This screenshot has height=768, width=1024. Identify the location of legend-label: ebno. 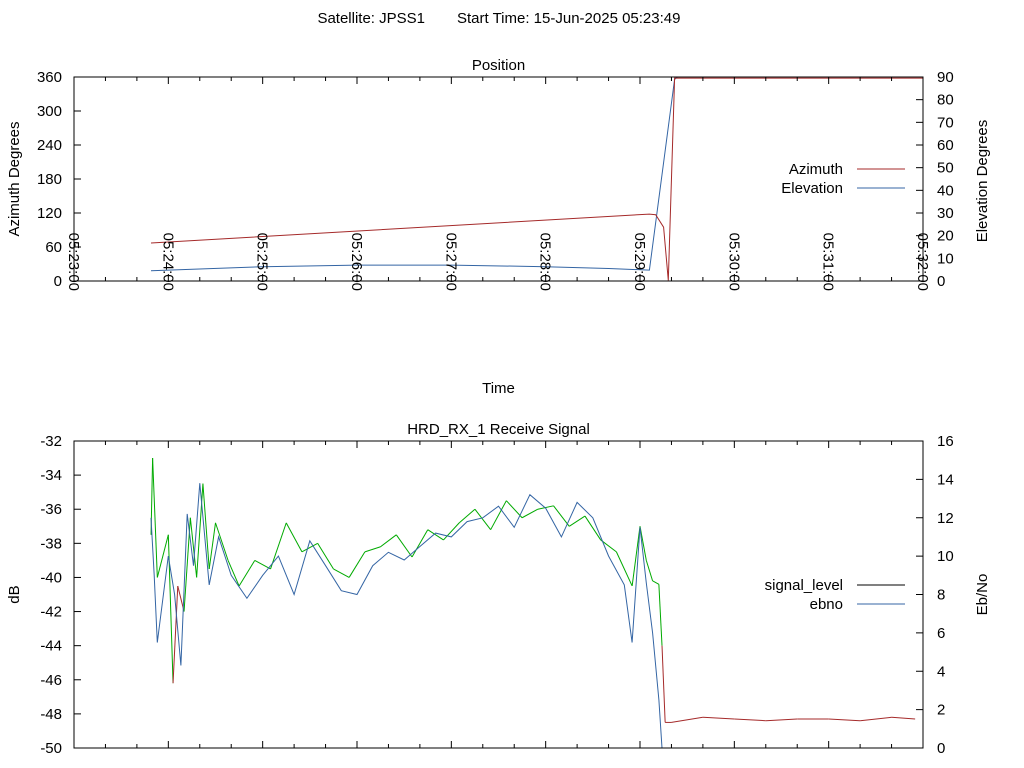
(826, 604).